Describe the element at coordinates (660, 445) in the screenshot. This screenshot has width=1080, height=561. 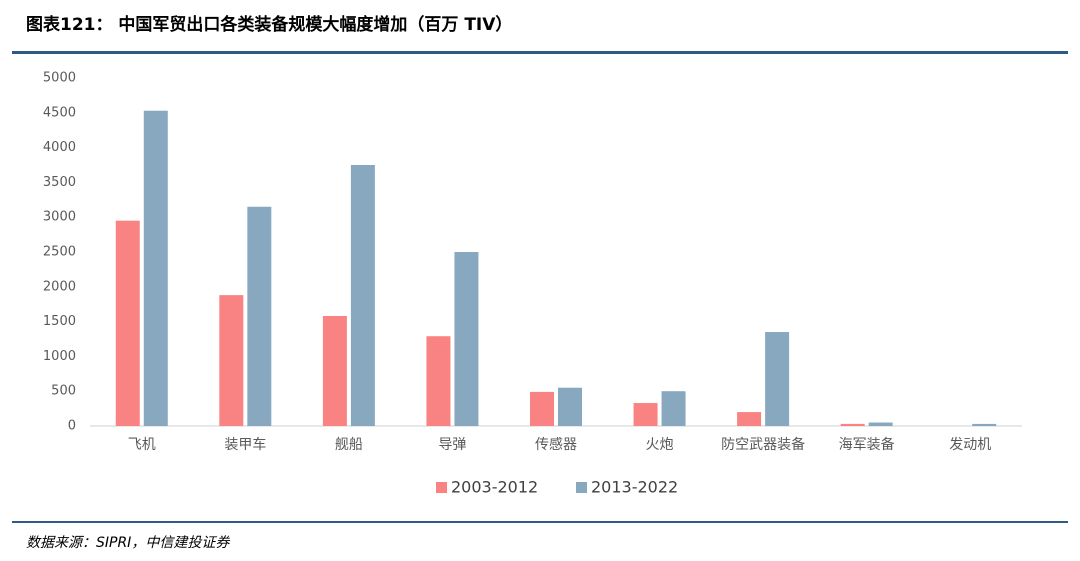
I see `x-tick-label: 火炮` at that location.